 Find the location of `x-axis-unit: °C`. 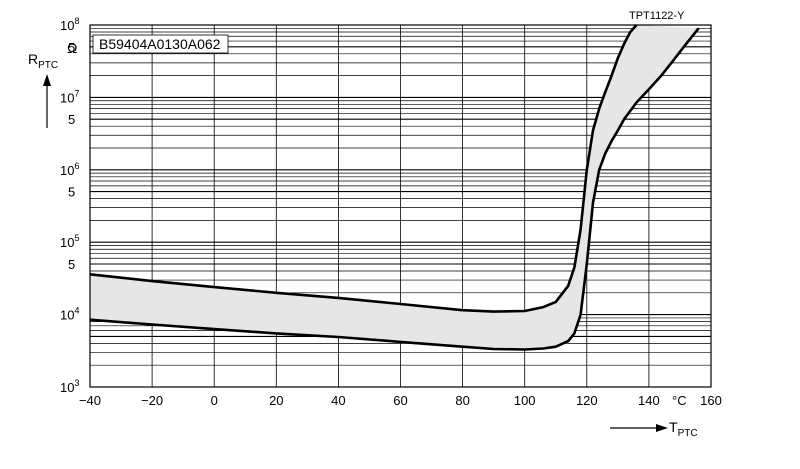

x-axis-unit: °C is located at coordinates (679, 400).